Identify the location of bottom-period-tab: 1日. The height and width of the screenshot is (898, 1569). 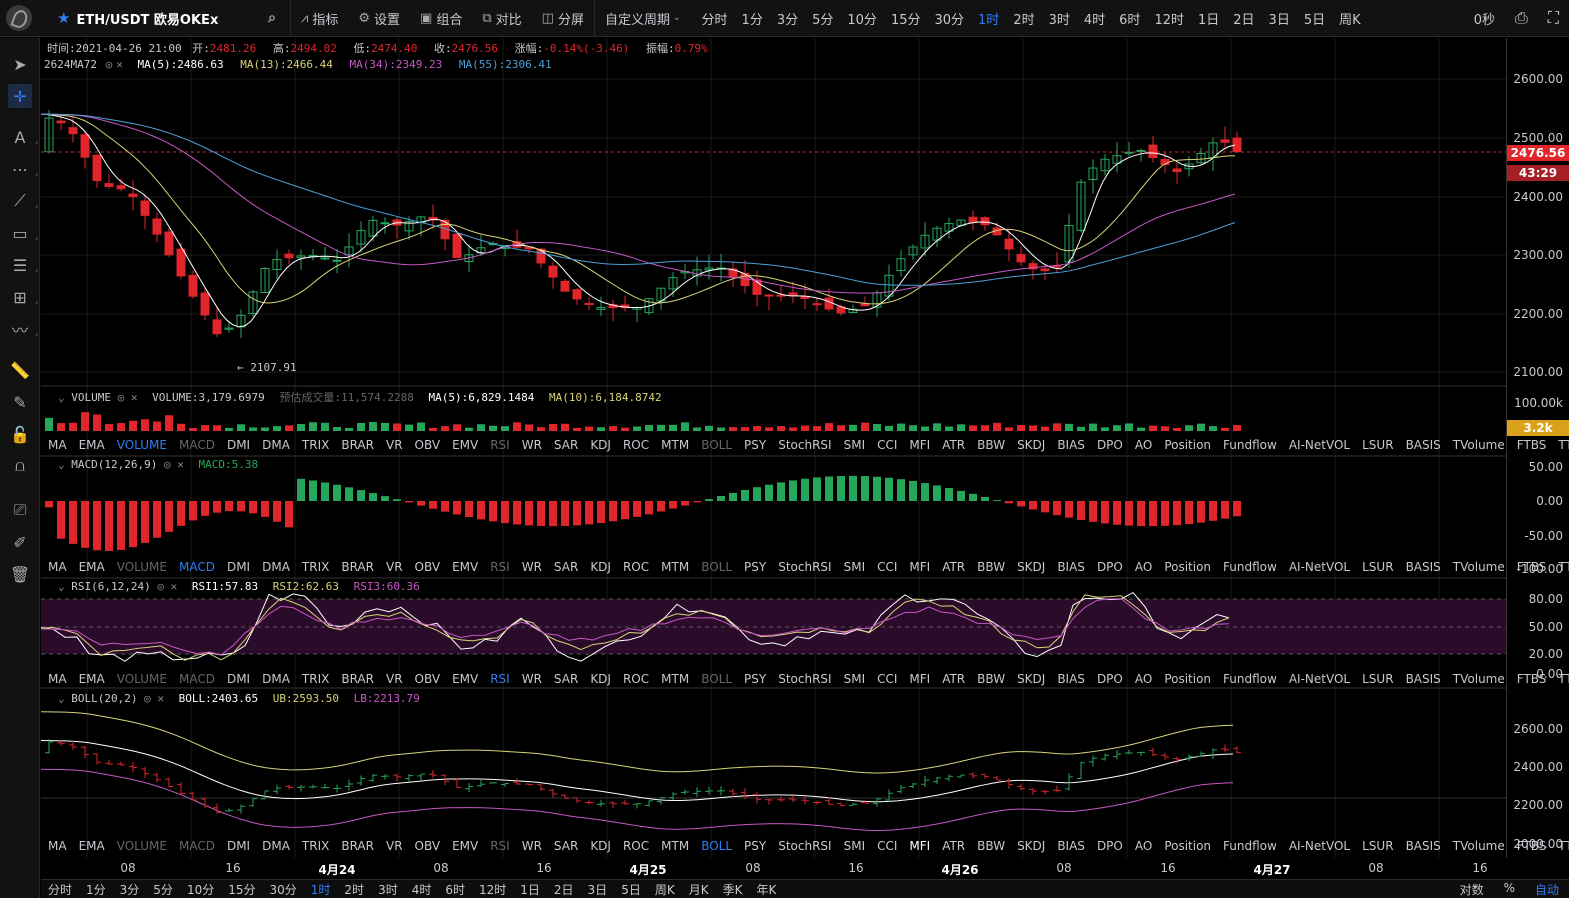
(530, 889).